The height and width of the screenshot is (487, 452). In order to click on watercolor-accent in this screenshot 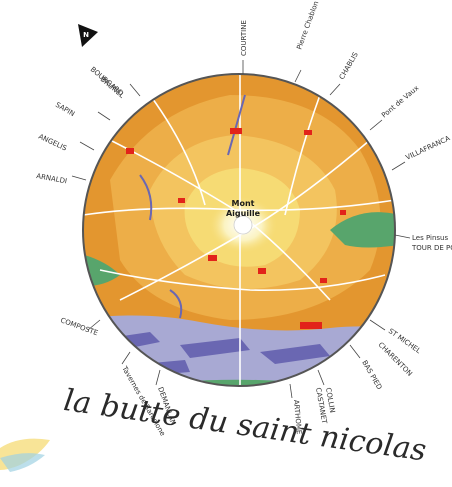, I will do `click(25, 455)`.